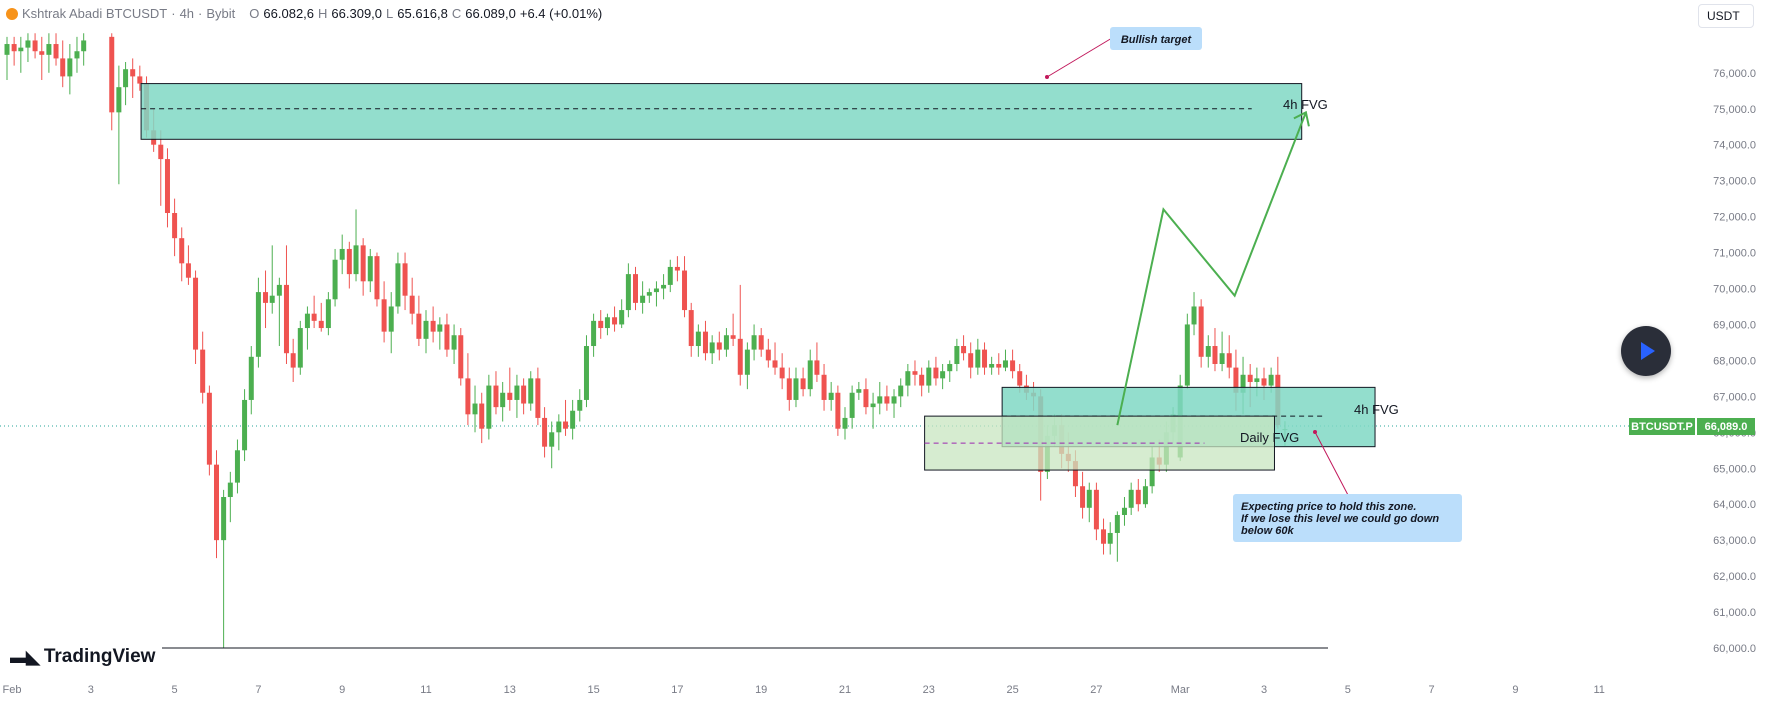 The image size is (1767, 702). What do you see at coordinates (1734, 254) in the screenshot?
I see `y-tick-label: 71,000.0` at bounding box center [1734, 254].